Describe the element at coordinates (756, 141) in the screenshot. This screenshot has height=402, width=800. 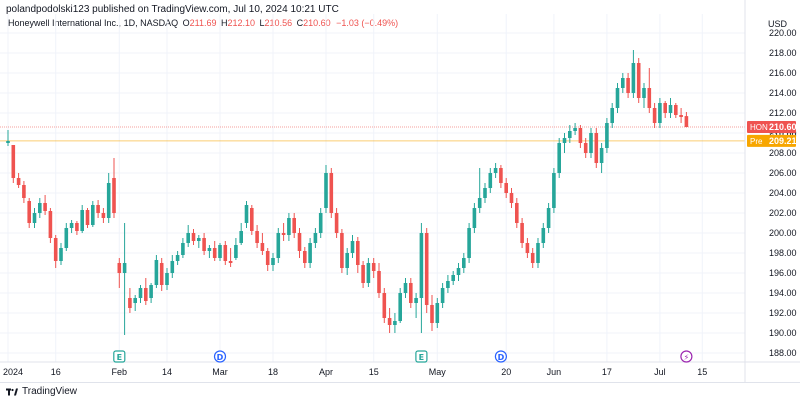
I see `price-badge-name: Pre` at that location.